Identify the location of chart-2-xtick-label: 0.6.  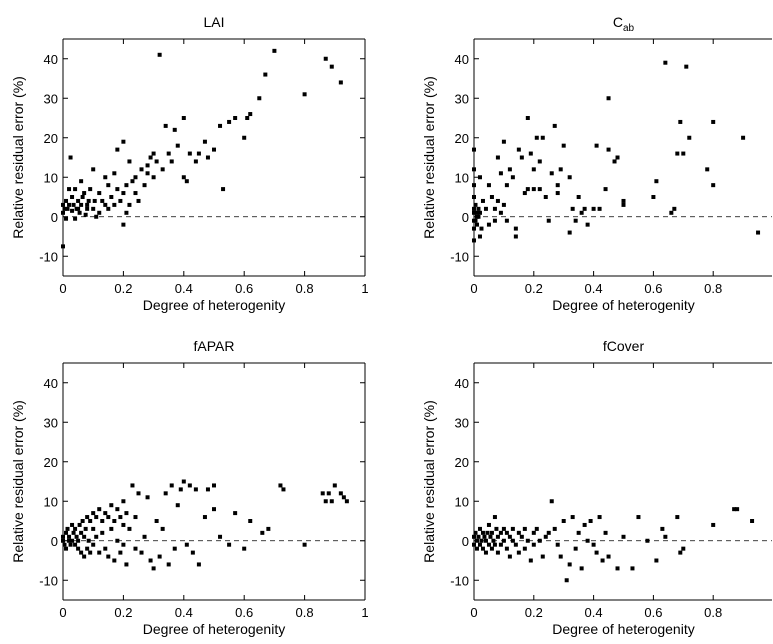
(653, 288).